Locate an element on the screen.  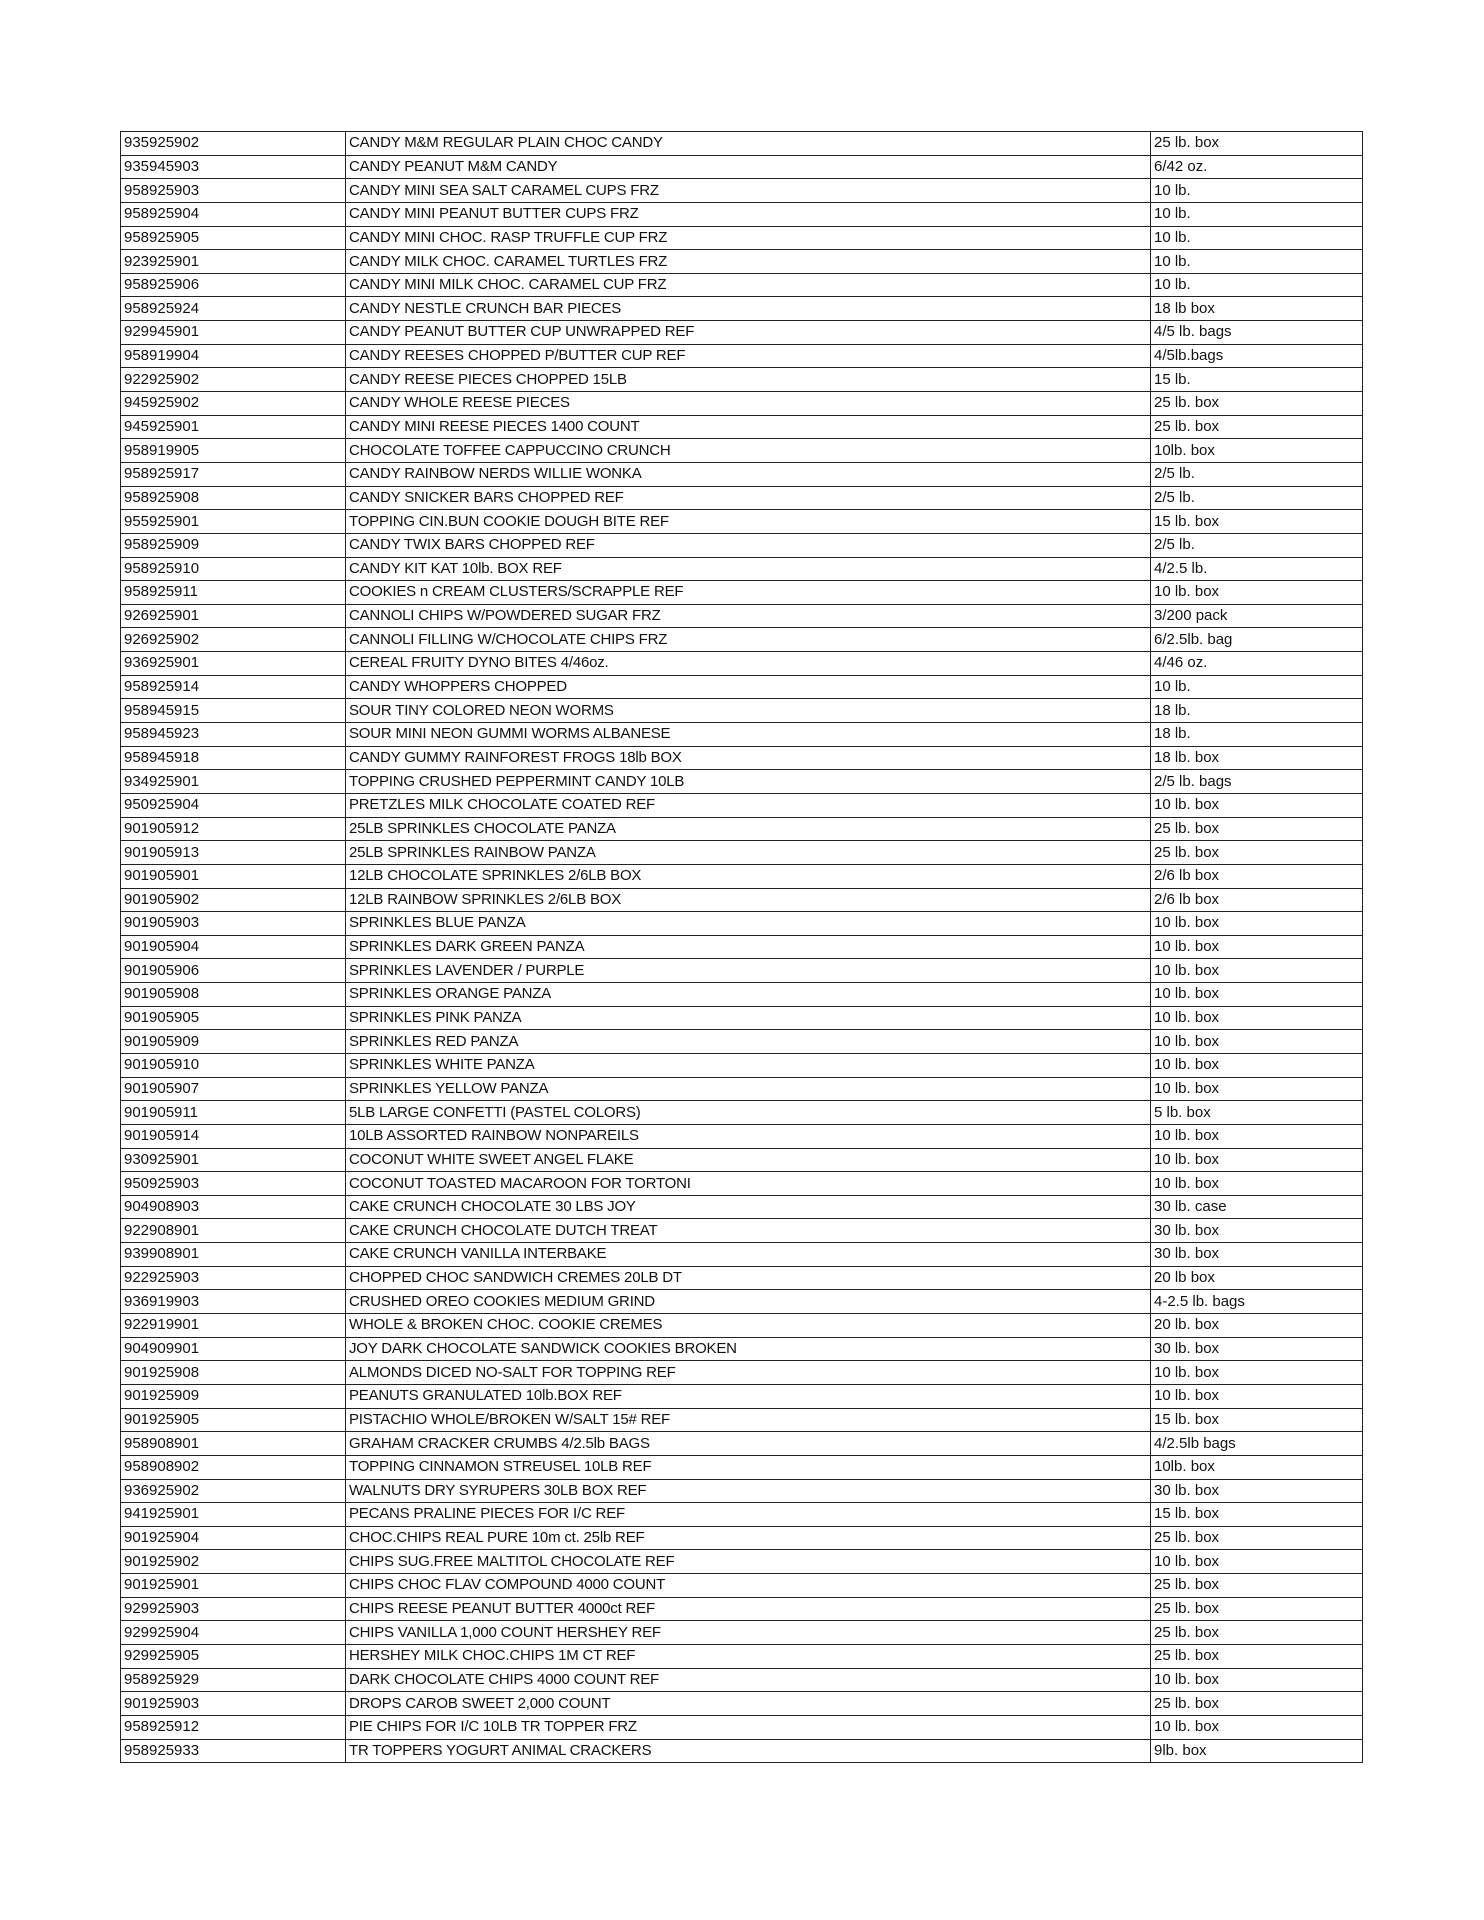
item-code-cell: 922925902 is located at coordinates (233, 380).